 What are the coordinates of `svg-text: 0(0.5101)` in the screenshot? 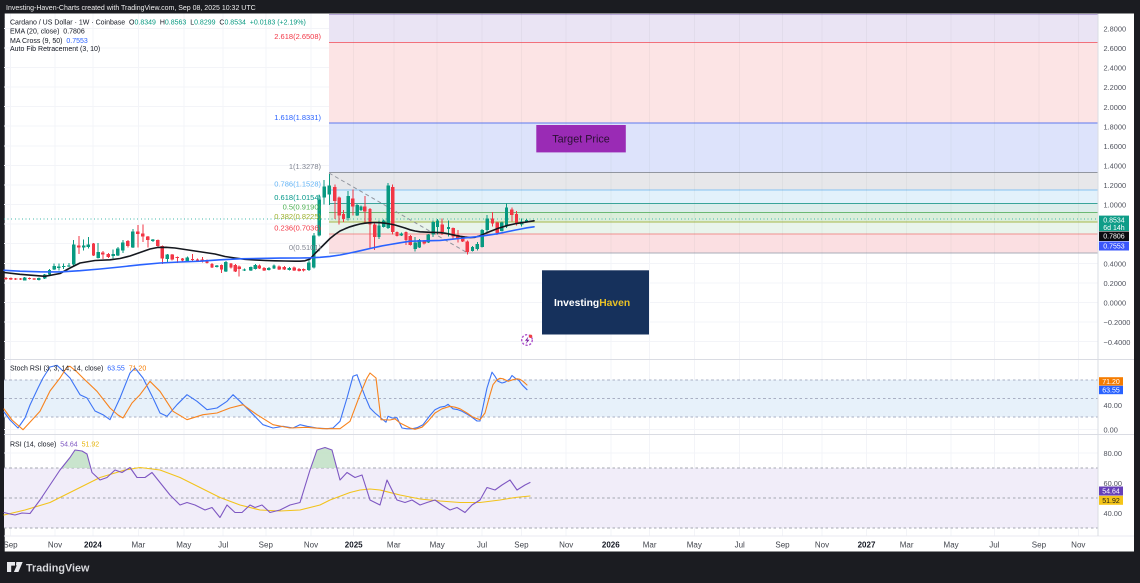 It's located at (305, 247).